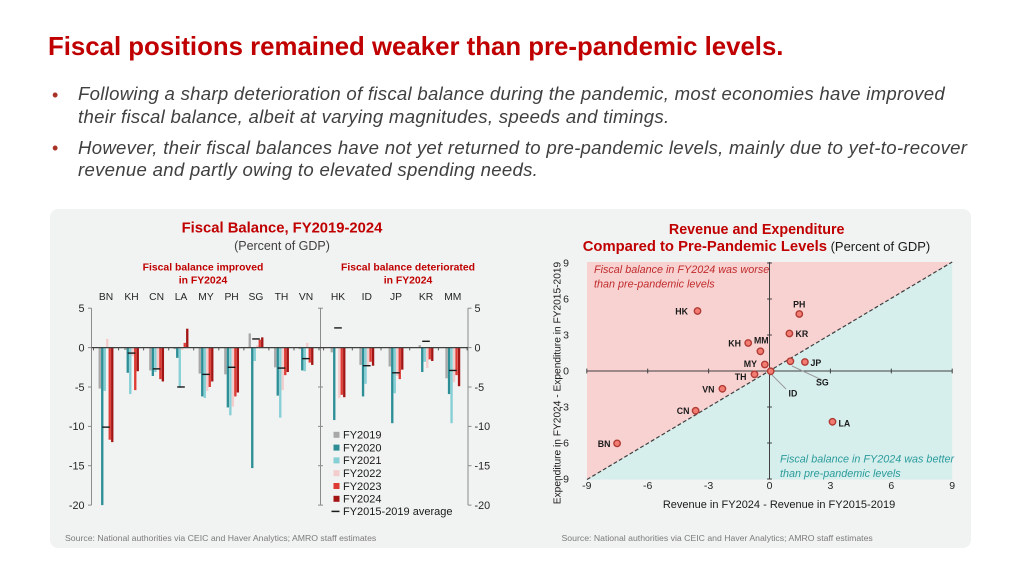 The width and height of the screenshot is (1024, 576). Describe the element at coordinates (362, 474) in the screenshot. I see `svg-text: FY2022` at that location.